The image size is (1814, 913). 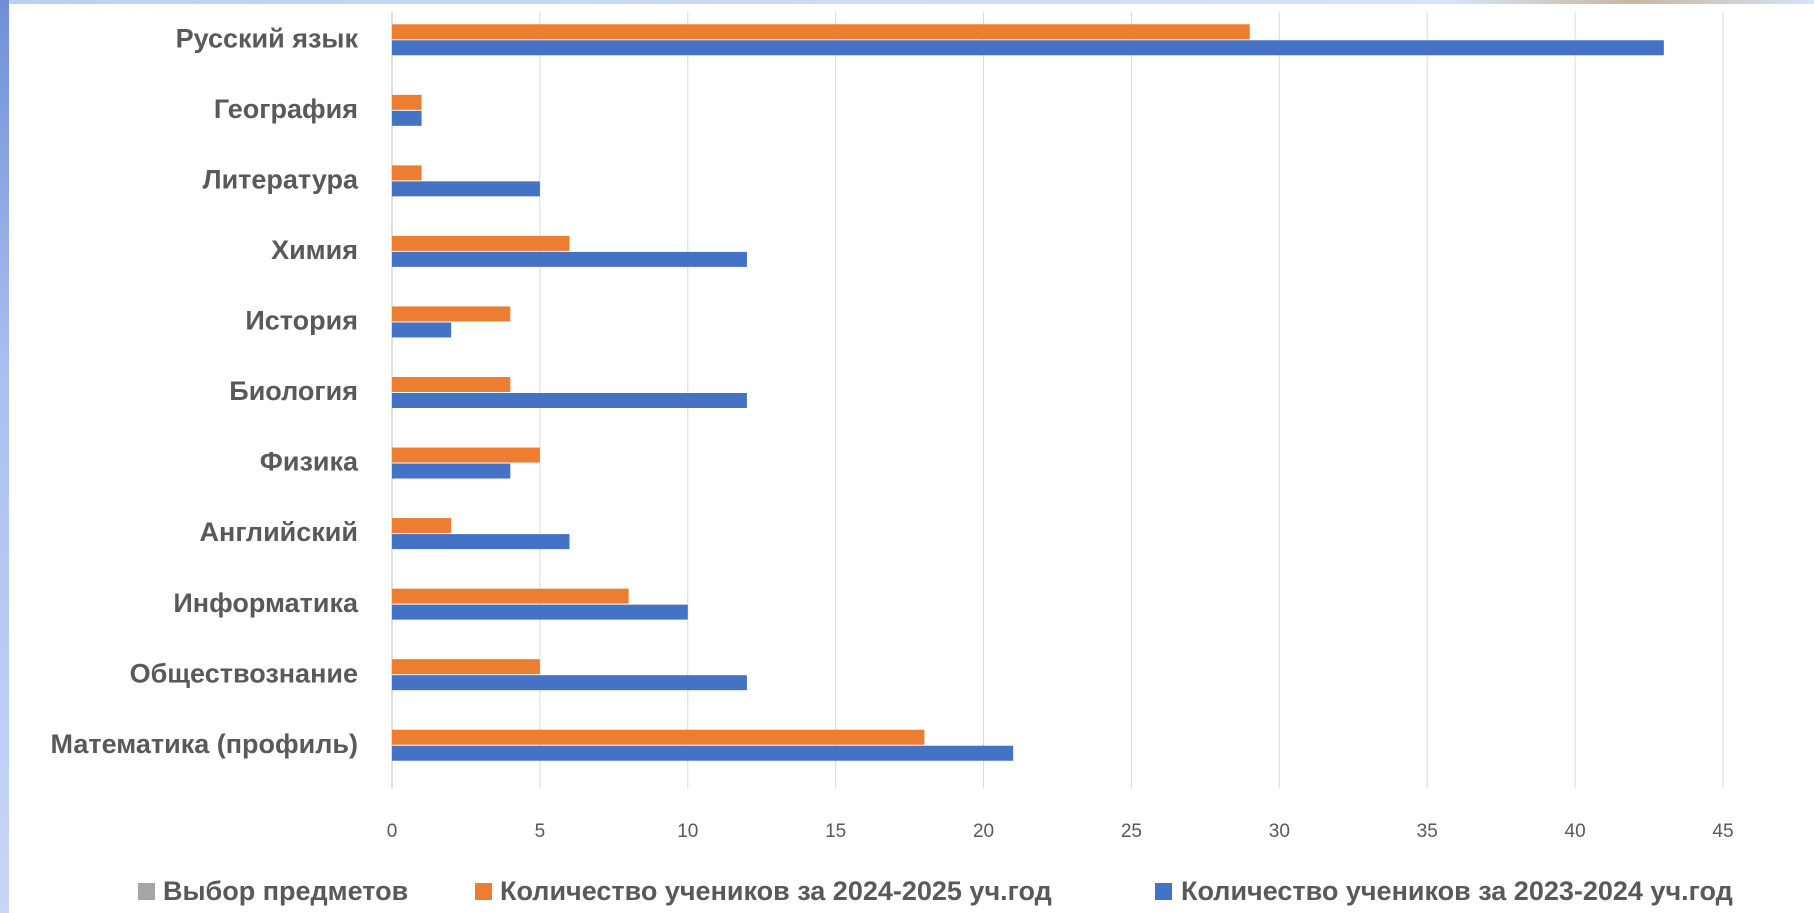 What do you see at coordinates (281, 179) in the screenshot?
I see `category-label: Литература` at bounding box center [281, 179].